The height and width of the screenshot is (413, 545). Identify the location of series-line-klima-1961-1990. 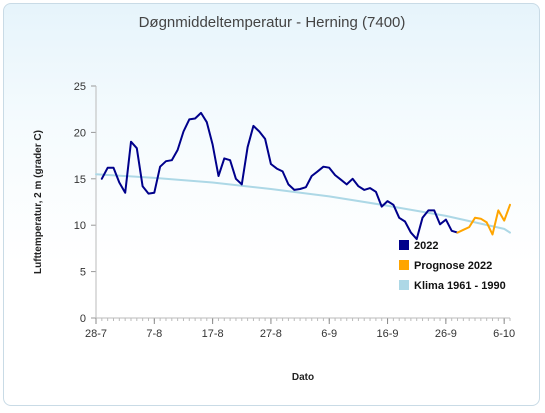
(303, 203).